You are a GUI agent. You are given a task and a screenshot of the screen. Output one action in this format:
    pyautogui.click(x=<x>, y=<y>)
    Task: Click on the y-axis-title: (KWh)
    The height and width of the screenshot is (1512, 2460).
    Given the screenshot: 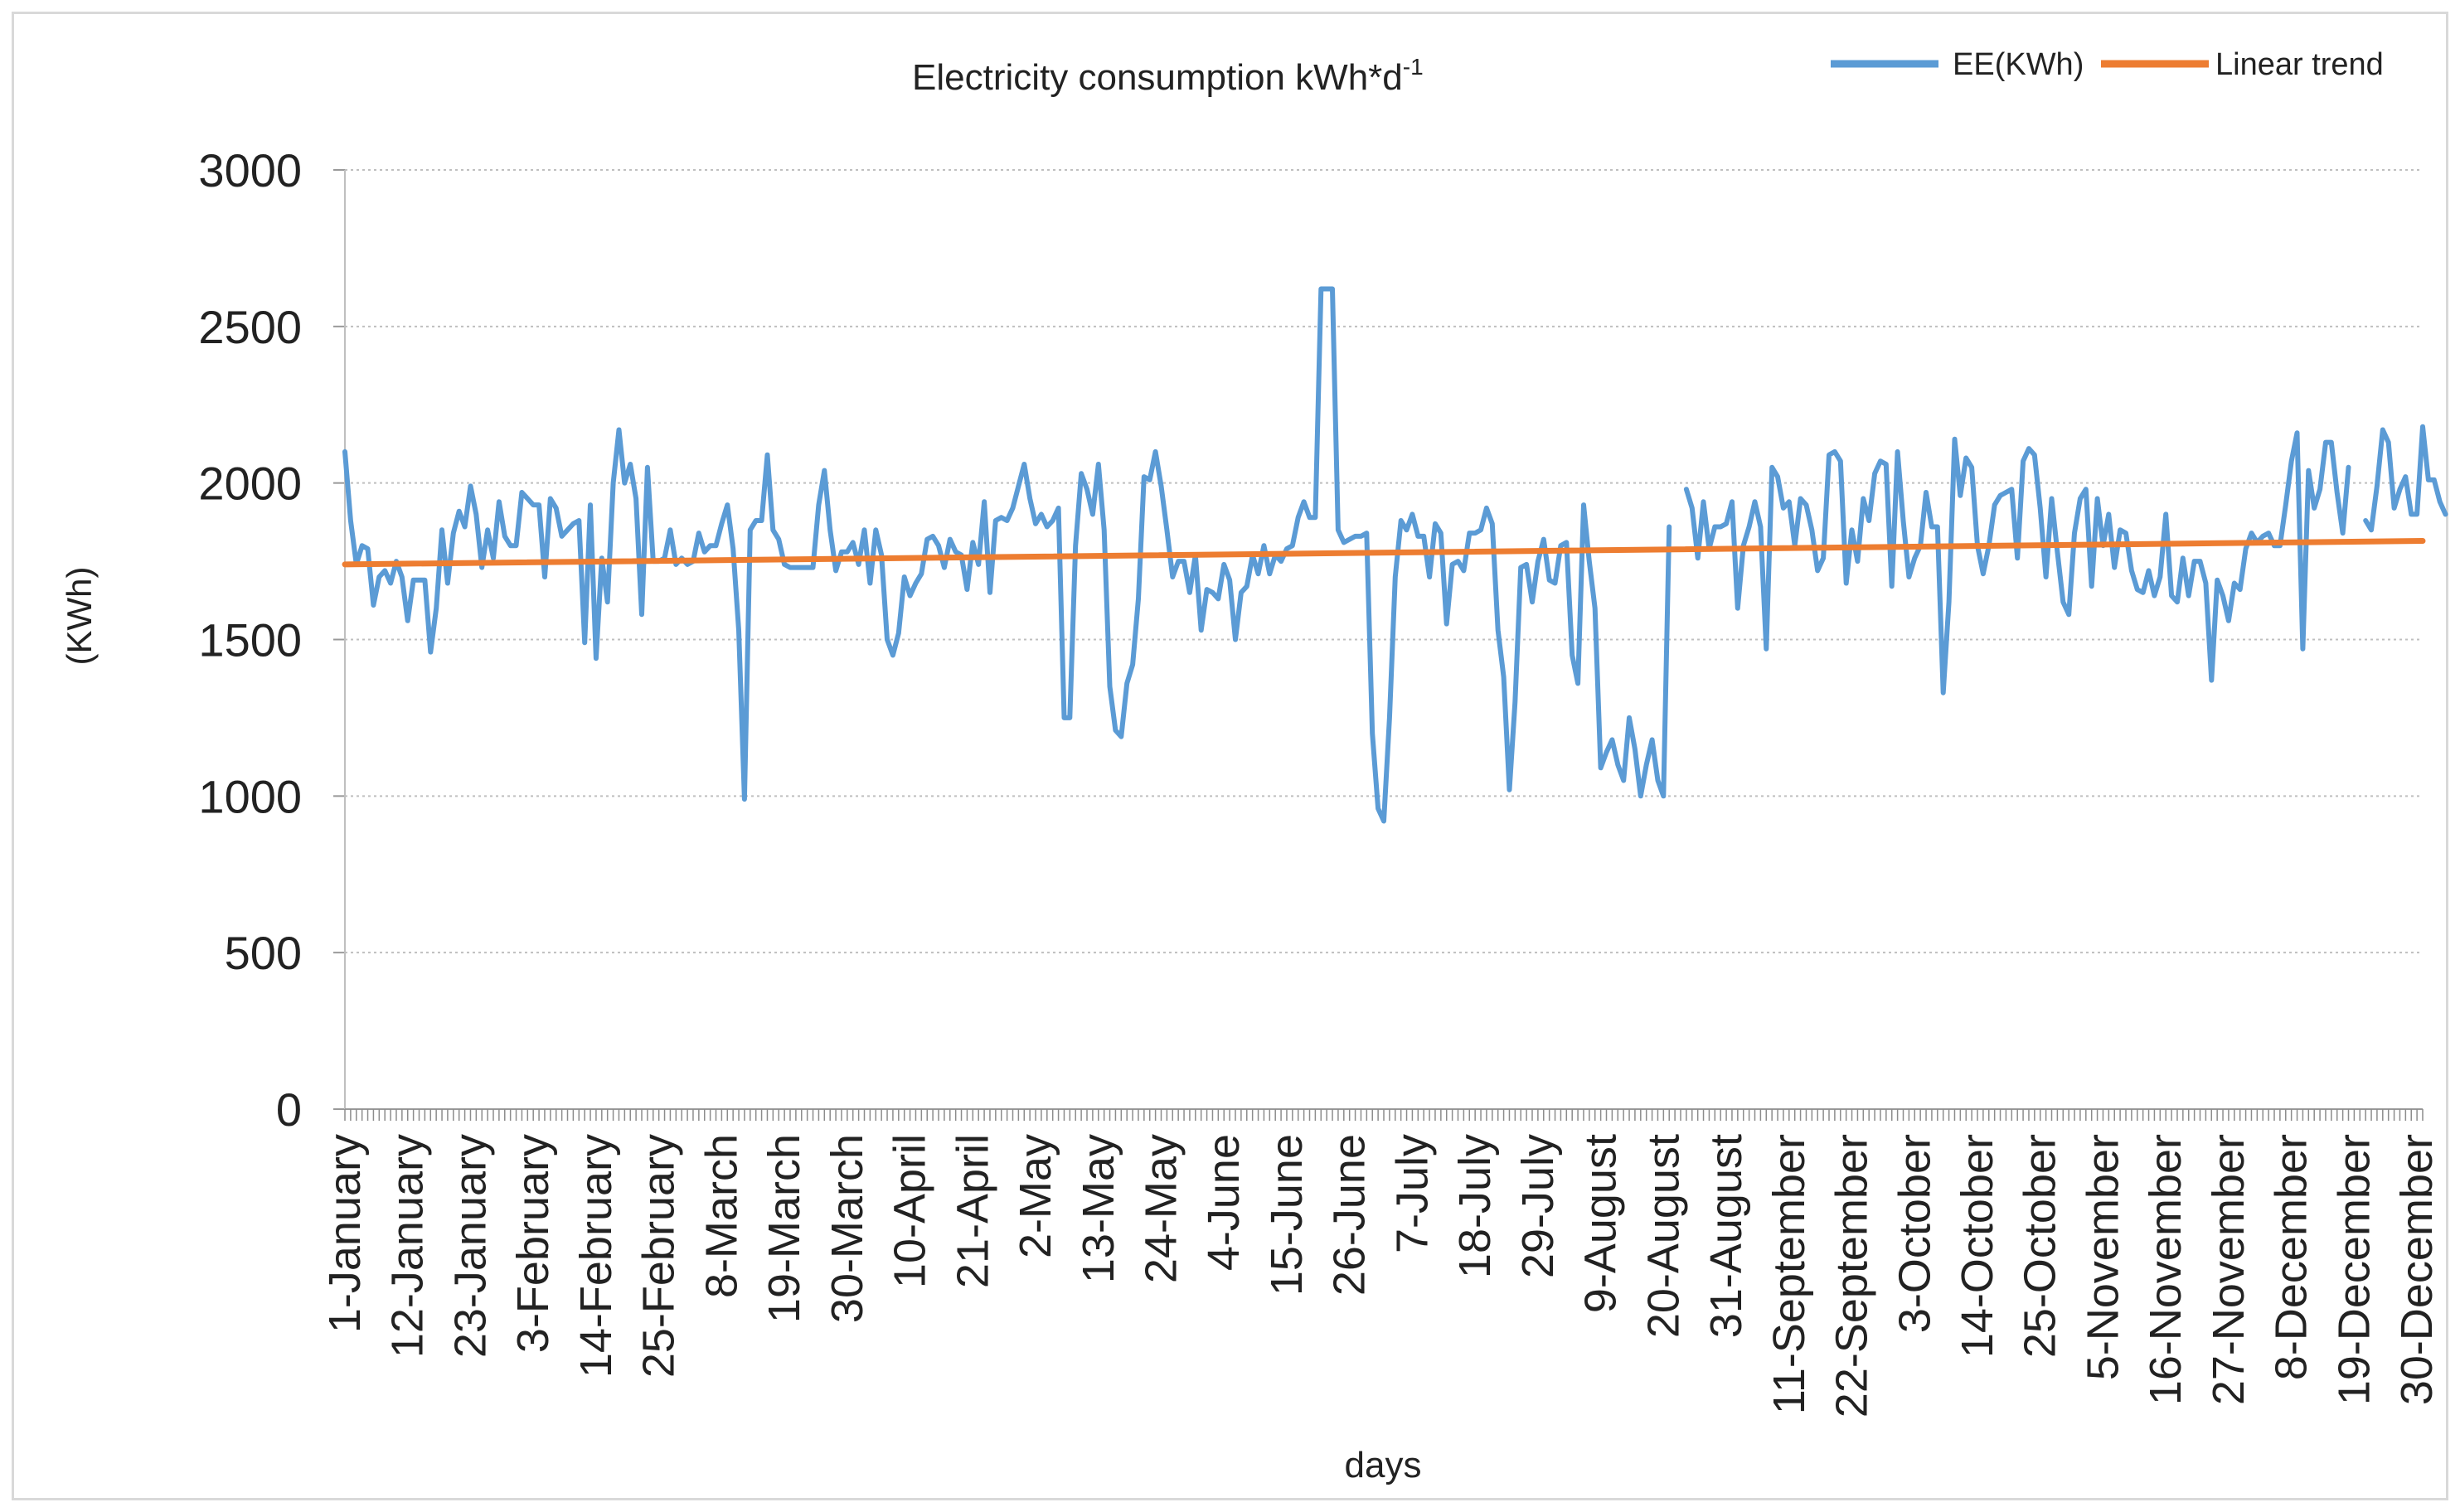 What is the action you would take?
    pyautogui.click(x=79, y=616)
    